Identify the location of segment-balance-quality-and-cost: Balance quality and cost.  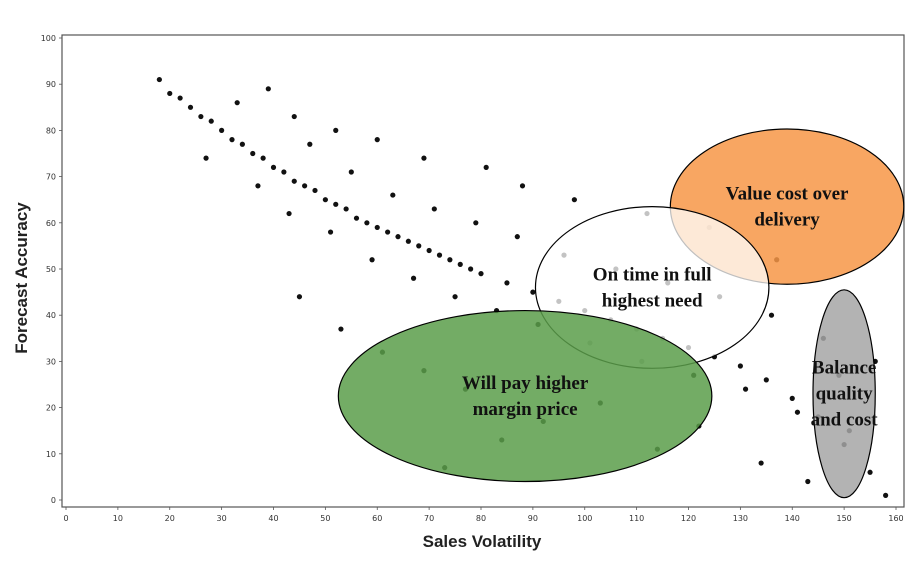
(845, 394).